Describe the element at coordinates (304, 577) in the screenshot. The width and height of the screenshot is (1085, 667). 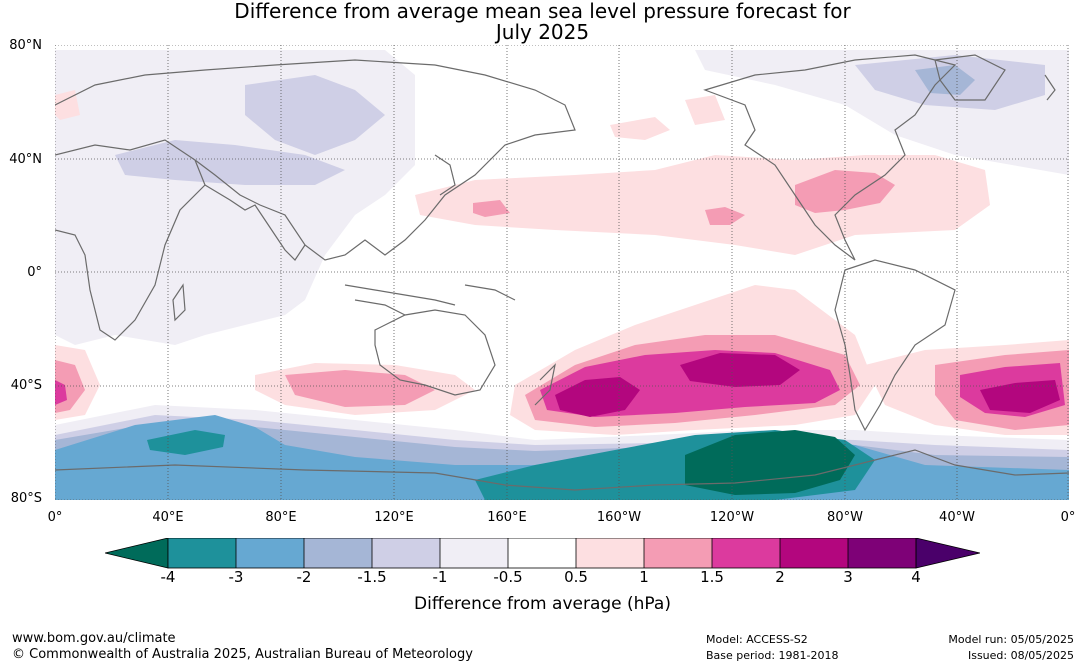
I see `colorbar-tick: -2` at that location.